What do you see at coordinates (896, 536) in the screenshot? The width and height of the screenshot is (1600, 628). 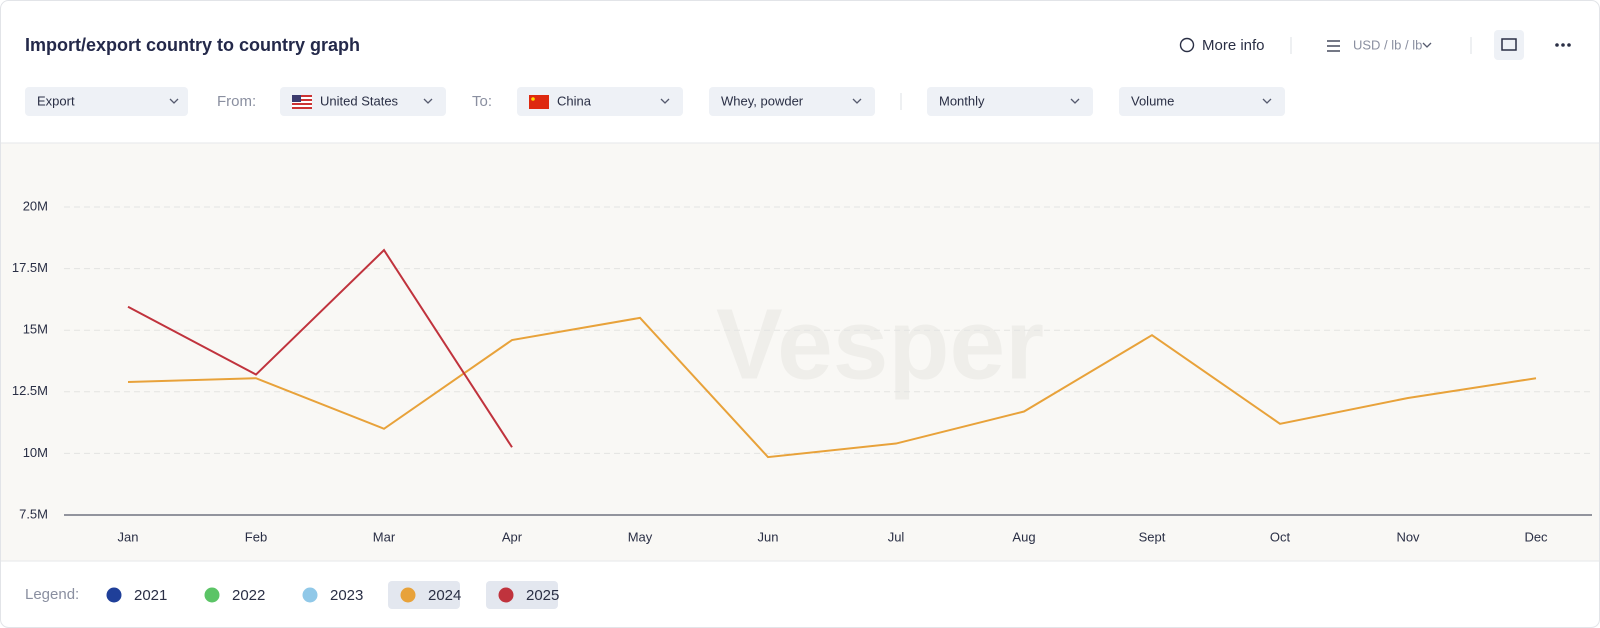 I see `x-tick-label: Jul` at bounding box center [896, 536].